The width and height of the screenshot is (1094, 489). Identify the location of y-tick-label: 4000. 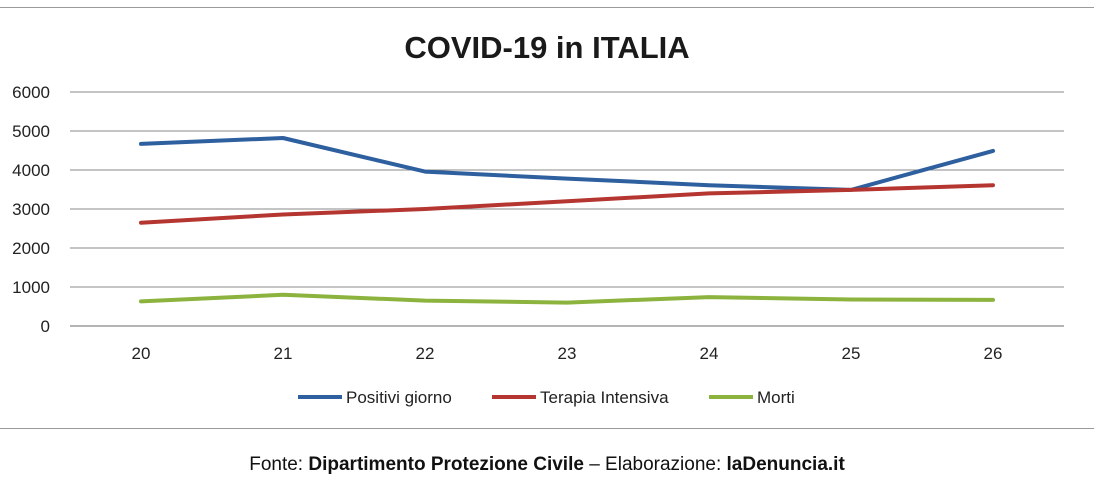
(31, 170).